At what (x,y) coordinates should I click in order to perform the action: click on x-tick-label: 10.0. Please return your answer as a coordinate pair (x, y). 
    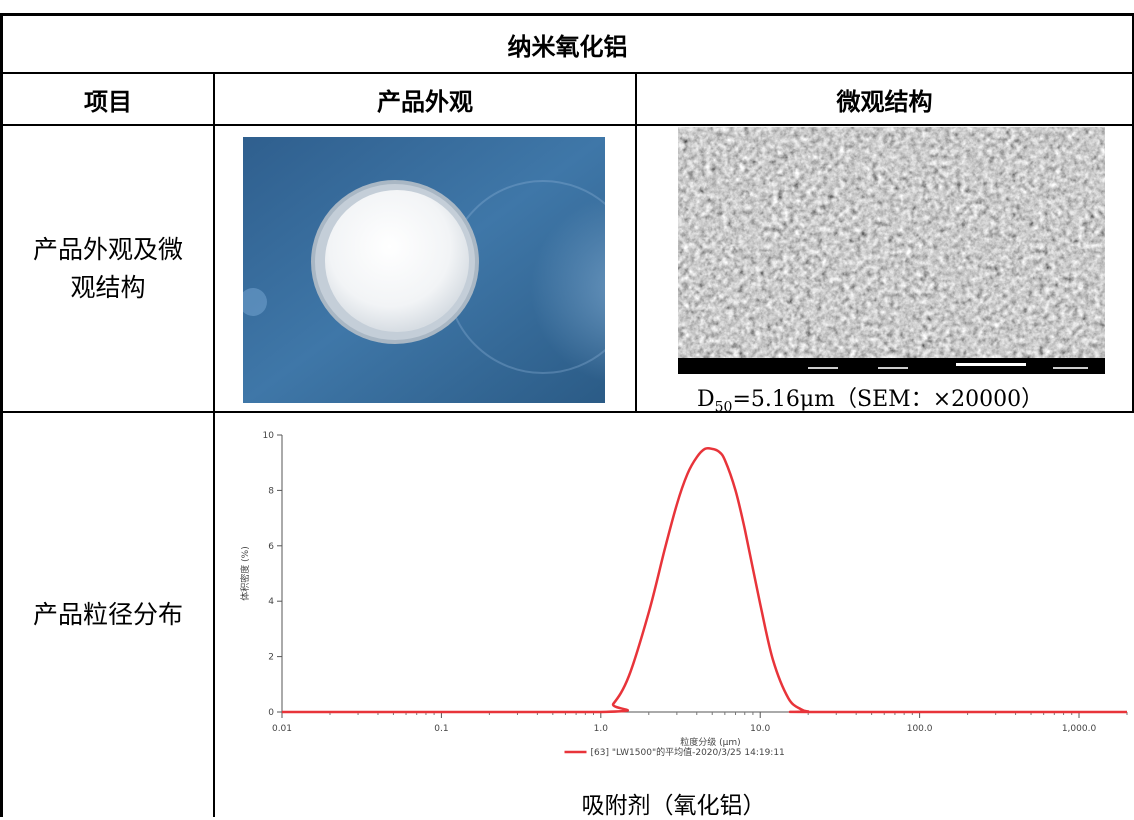
    Looking at the image, I should click on (760, 729).